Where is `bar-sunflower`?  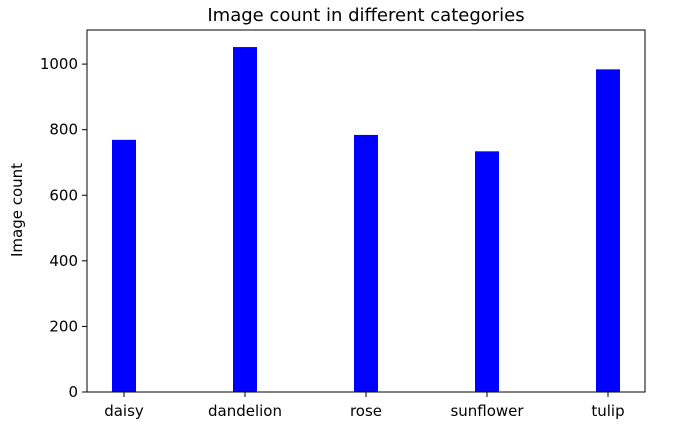
bar-sunflower is located at coordinates (487, 271).